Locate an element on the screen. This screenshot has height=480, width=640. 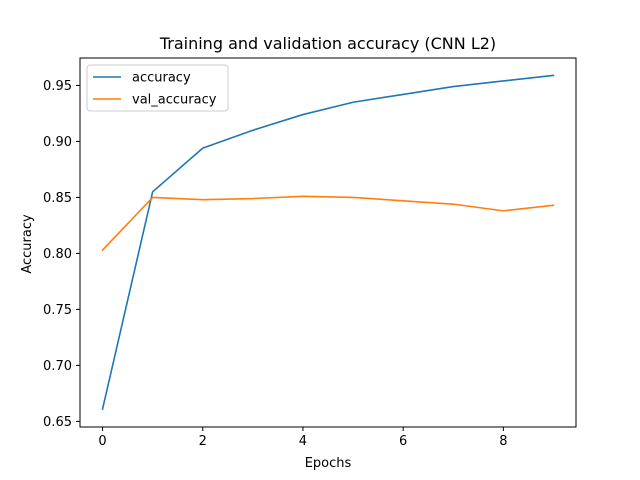
y-tick-label: 0.80 is located at coordinates (57, 254).